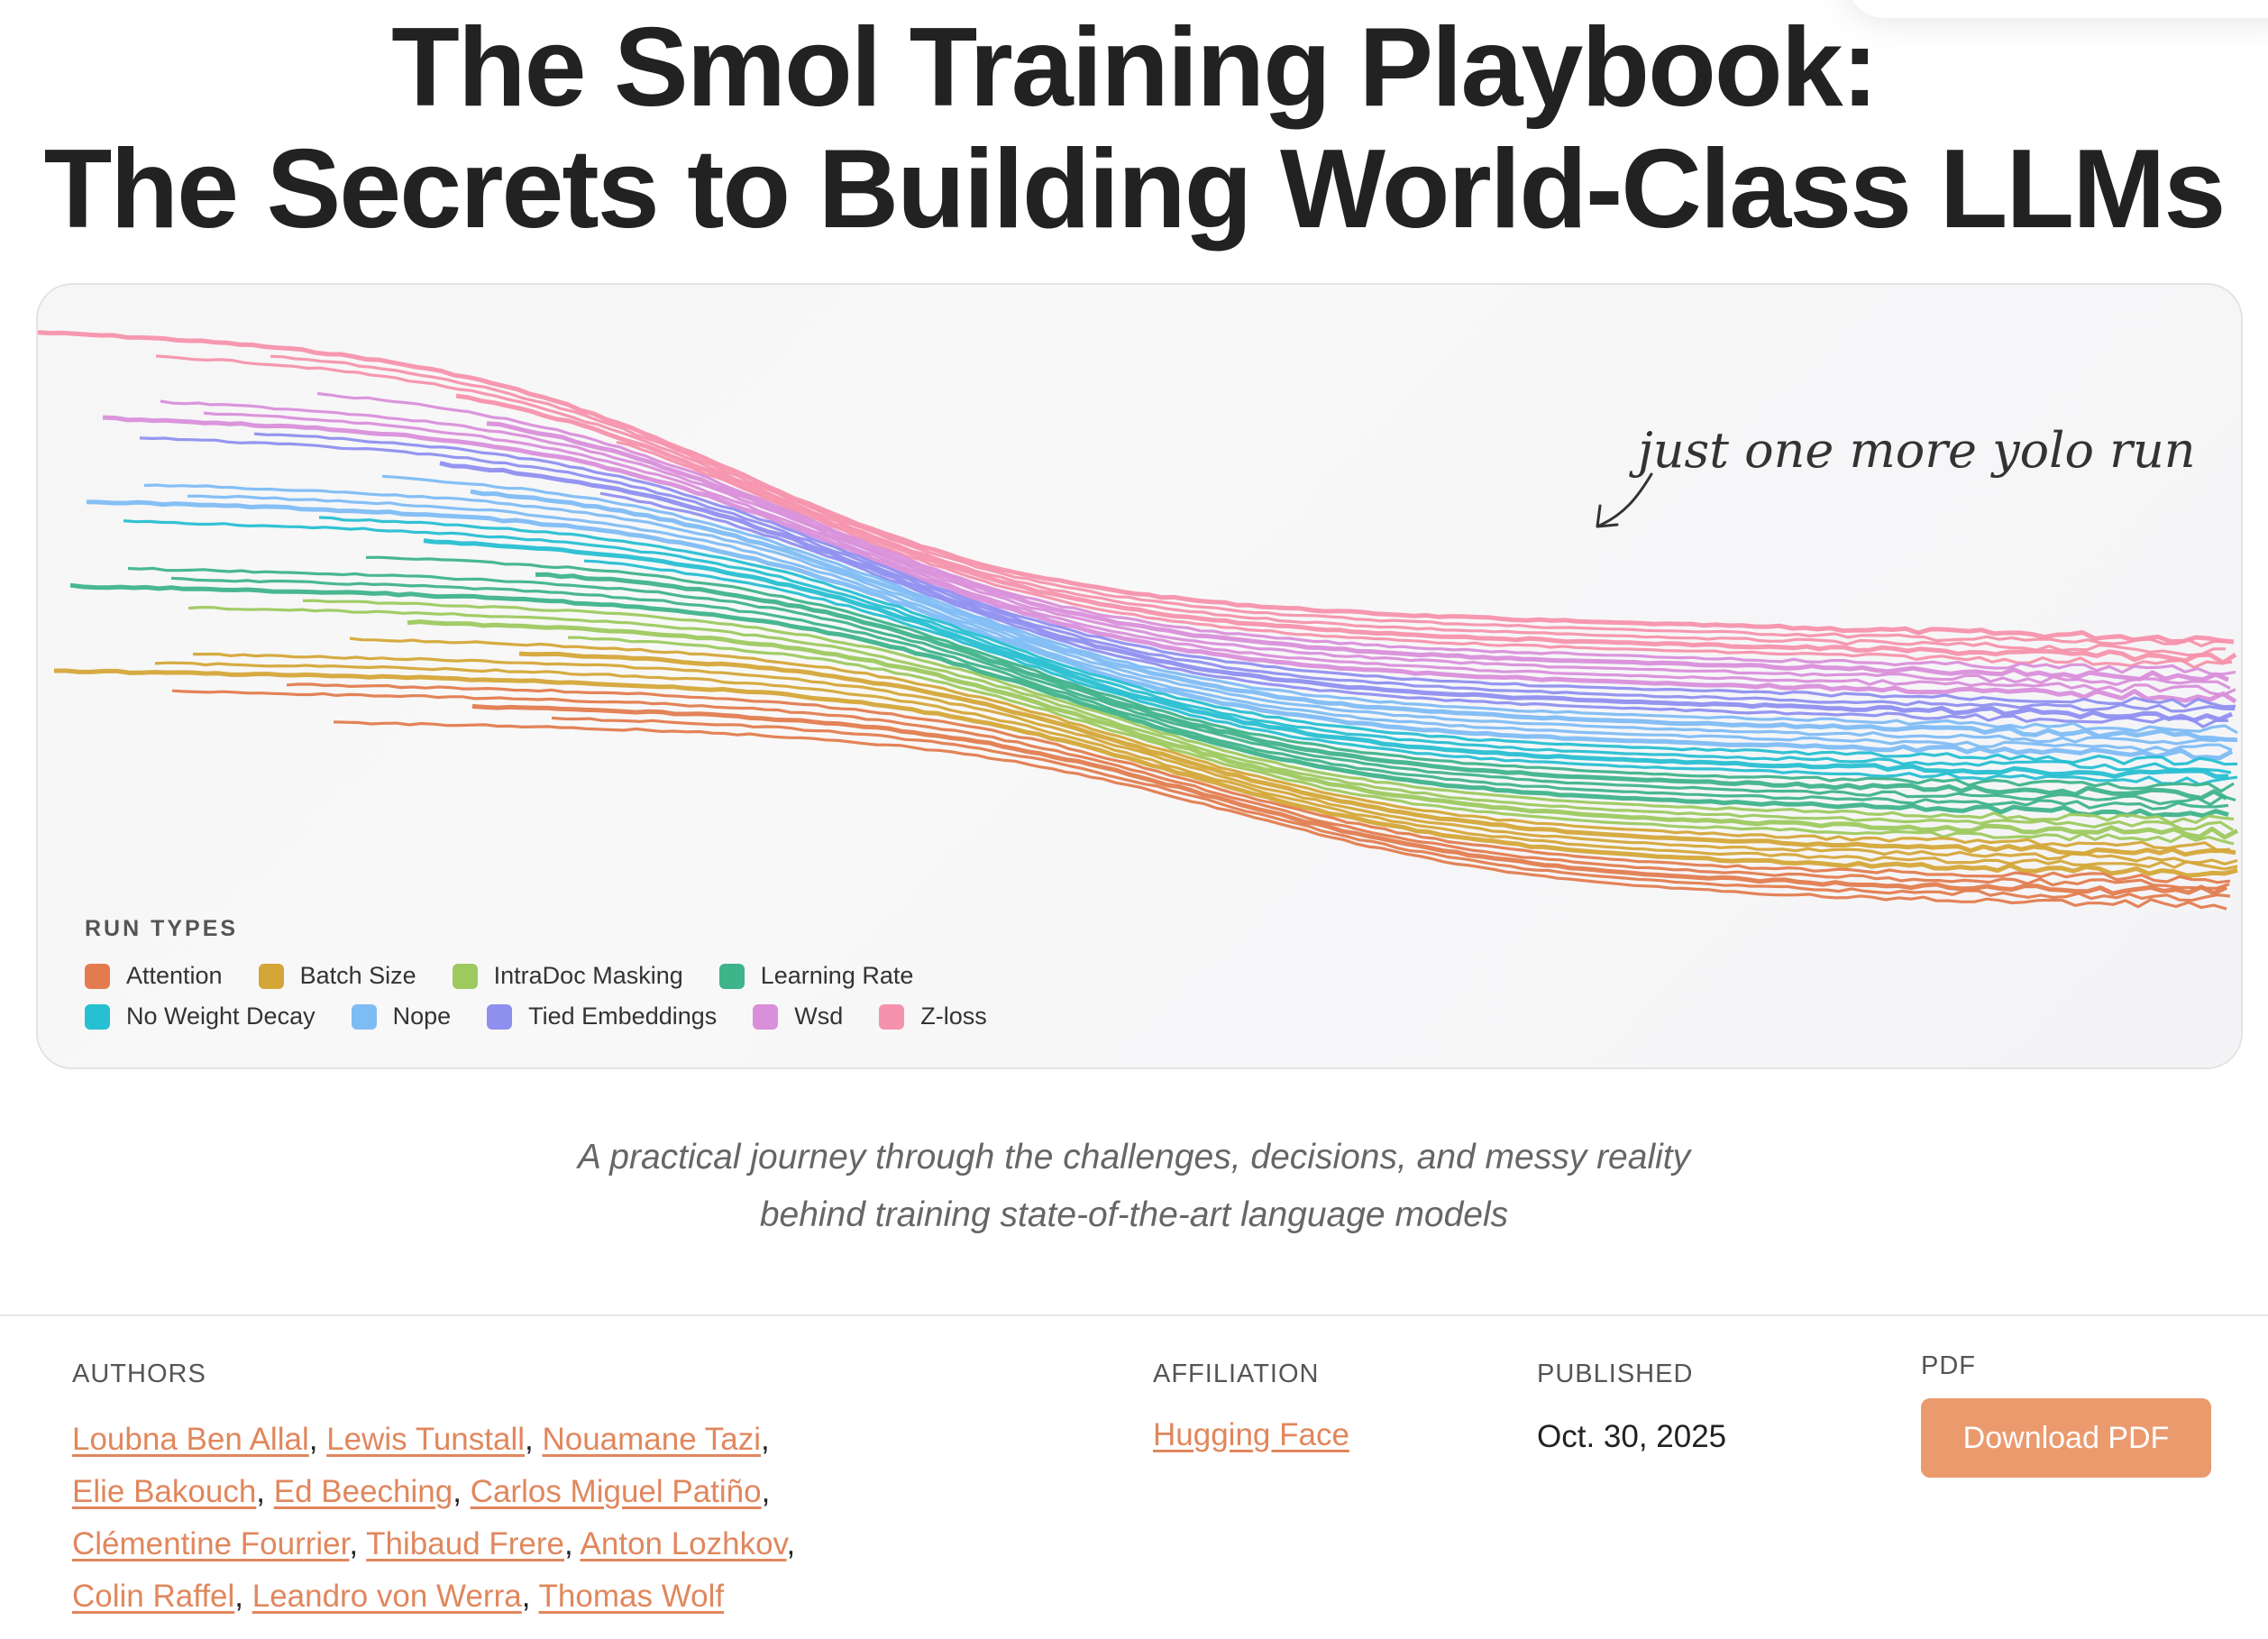  Describe the element at coordinates (954, 1017) in the screenshot. I see `legend-label: Z-loss` at that location.